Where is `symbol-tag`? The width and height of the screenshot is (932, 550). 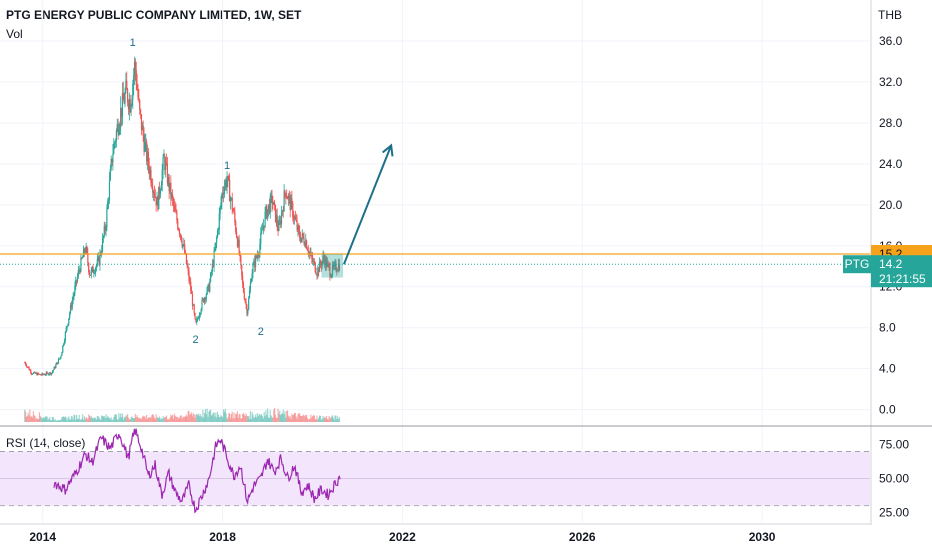 symbol-tag is located at coordinates (857, 264).